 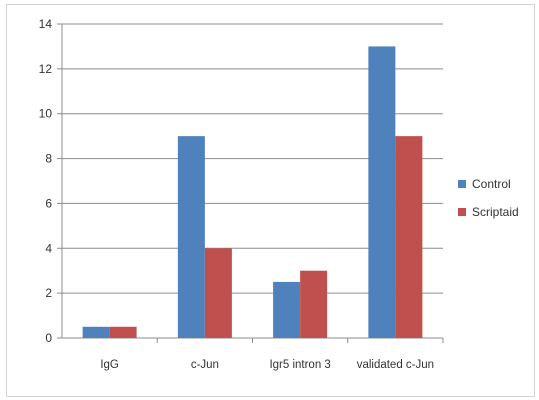 What do you see at coordinates (462, 212) in the screenshot?
I see `legend-swatch-scriptaid` at bounding box center [462, 212].